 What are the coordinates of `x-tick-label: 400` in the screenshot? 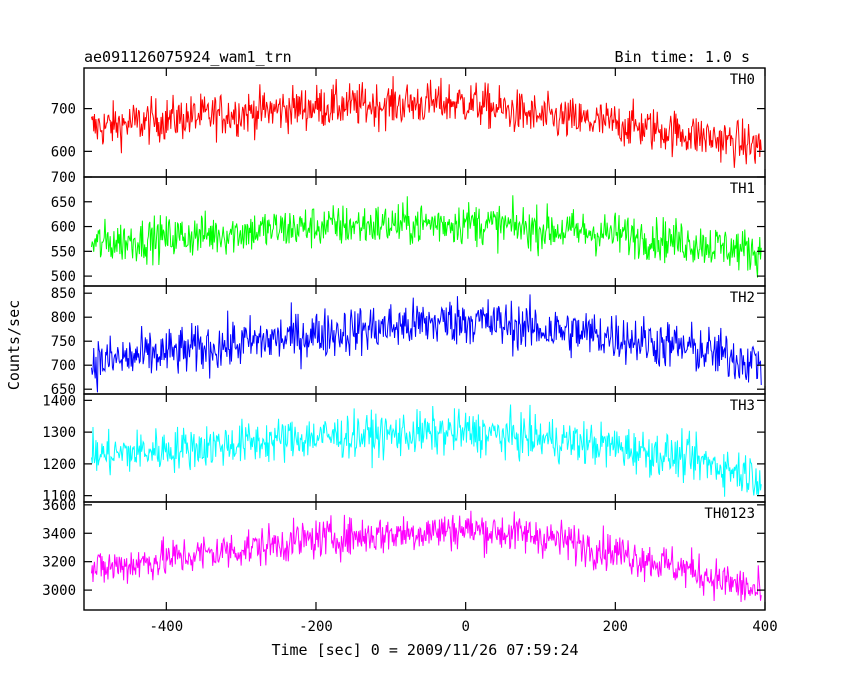 It's located at (764, 627).